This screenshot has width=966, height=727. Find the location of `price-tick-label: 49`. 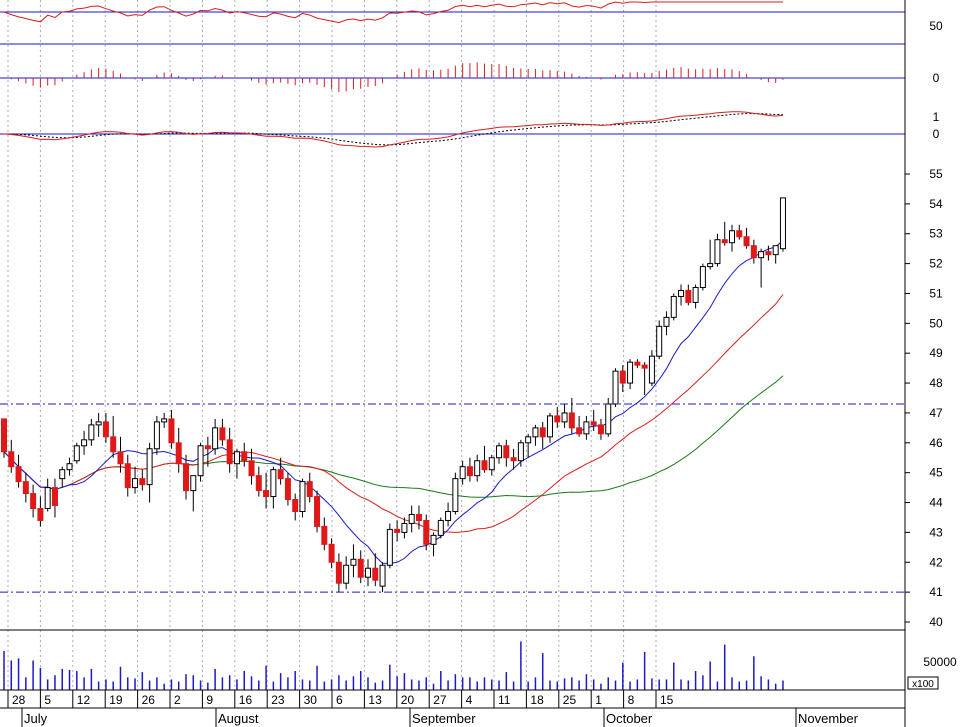

price-tick-label: 49 is located at coordinates (936, 353).